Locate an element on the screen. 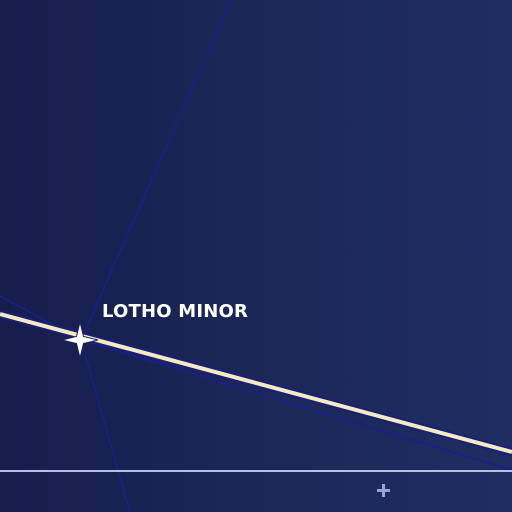 This screenshot has width=512, height=512. system-marker is located at coordinates (80, 340).